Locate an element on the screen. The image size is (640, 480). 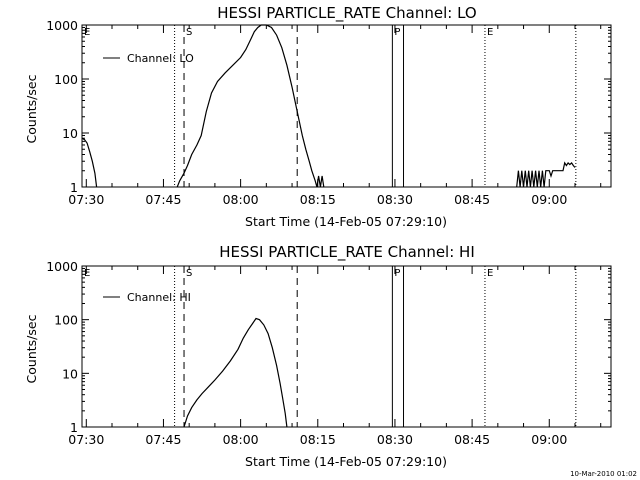
chart-title: HESSI PARTICLE_RATE Channel: LO is located at coordinates (346, 13).